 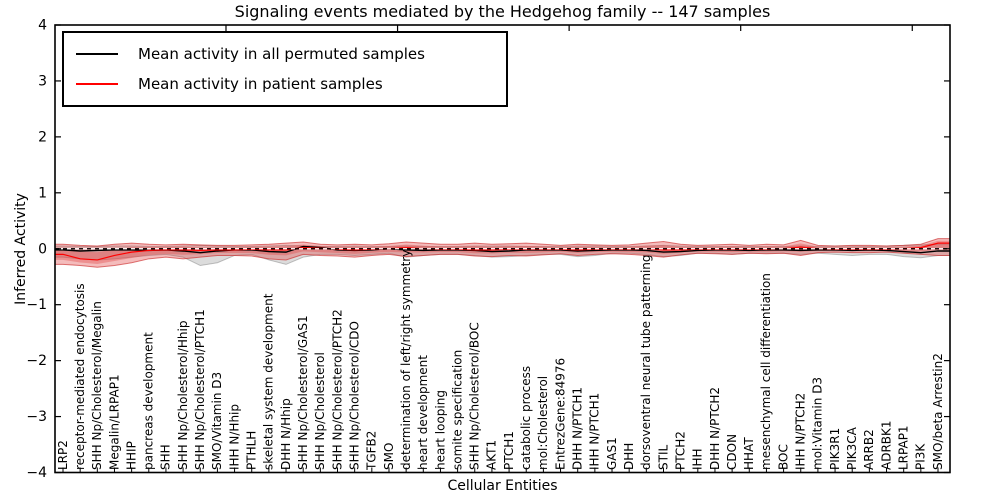 What do you see at coordinates (406, 360) in the screenshot?
I see `x-category-label: determination of left/right symmetry` at bounding box center [406, 360].